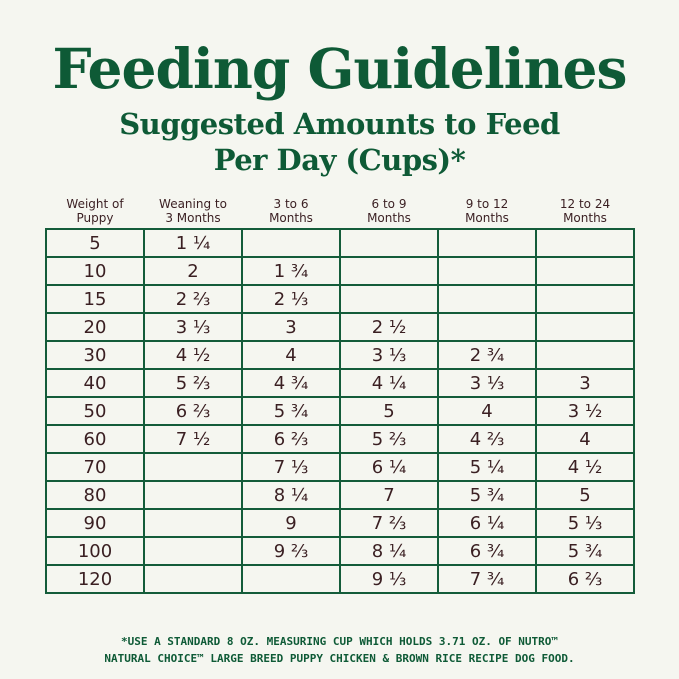 The width and height of the screenshot is (679, 679). I want to click on amount-cell: 2 ⅔, so click(193, 299).